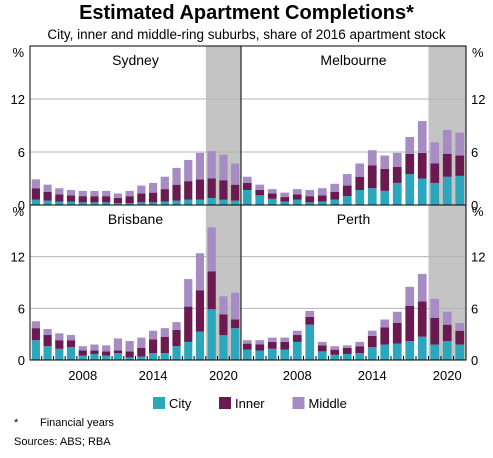  I want to click on y-tick-label-left: 0, so click(21, 205).